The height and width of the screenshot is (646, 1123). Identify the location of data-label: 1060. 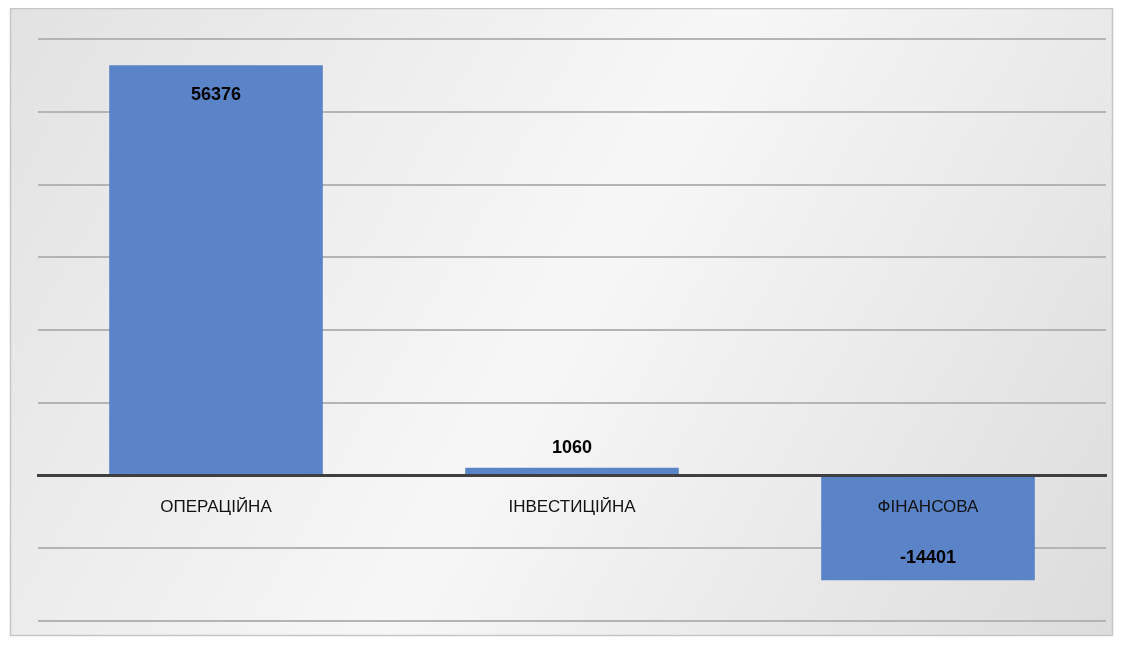
(572, 446).